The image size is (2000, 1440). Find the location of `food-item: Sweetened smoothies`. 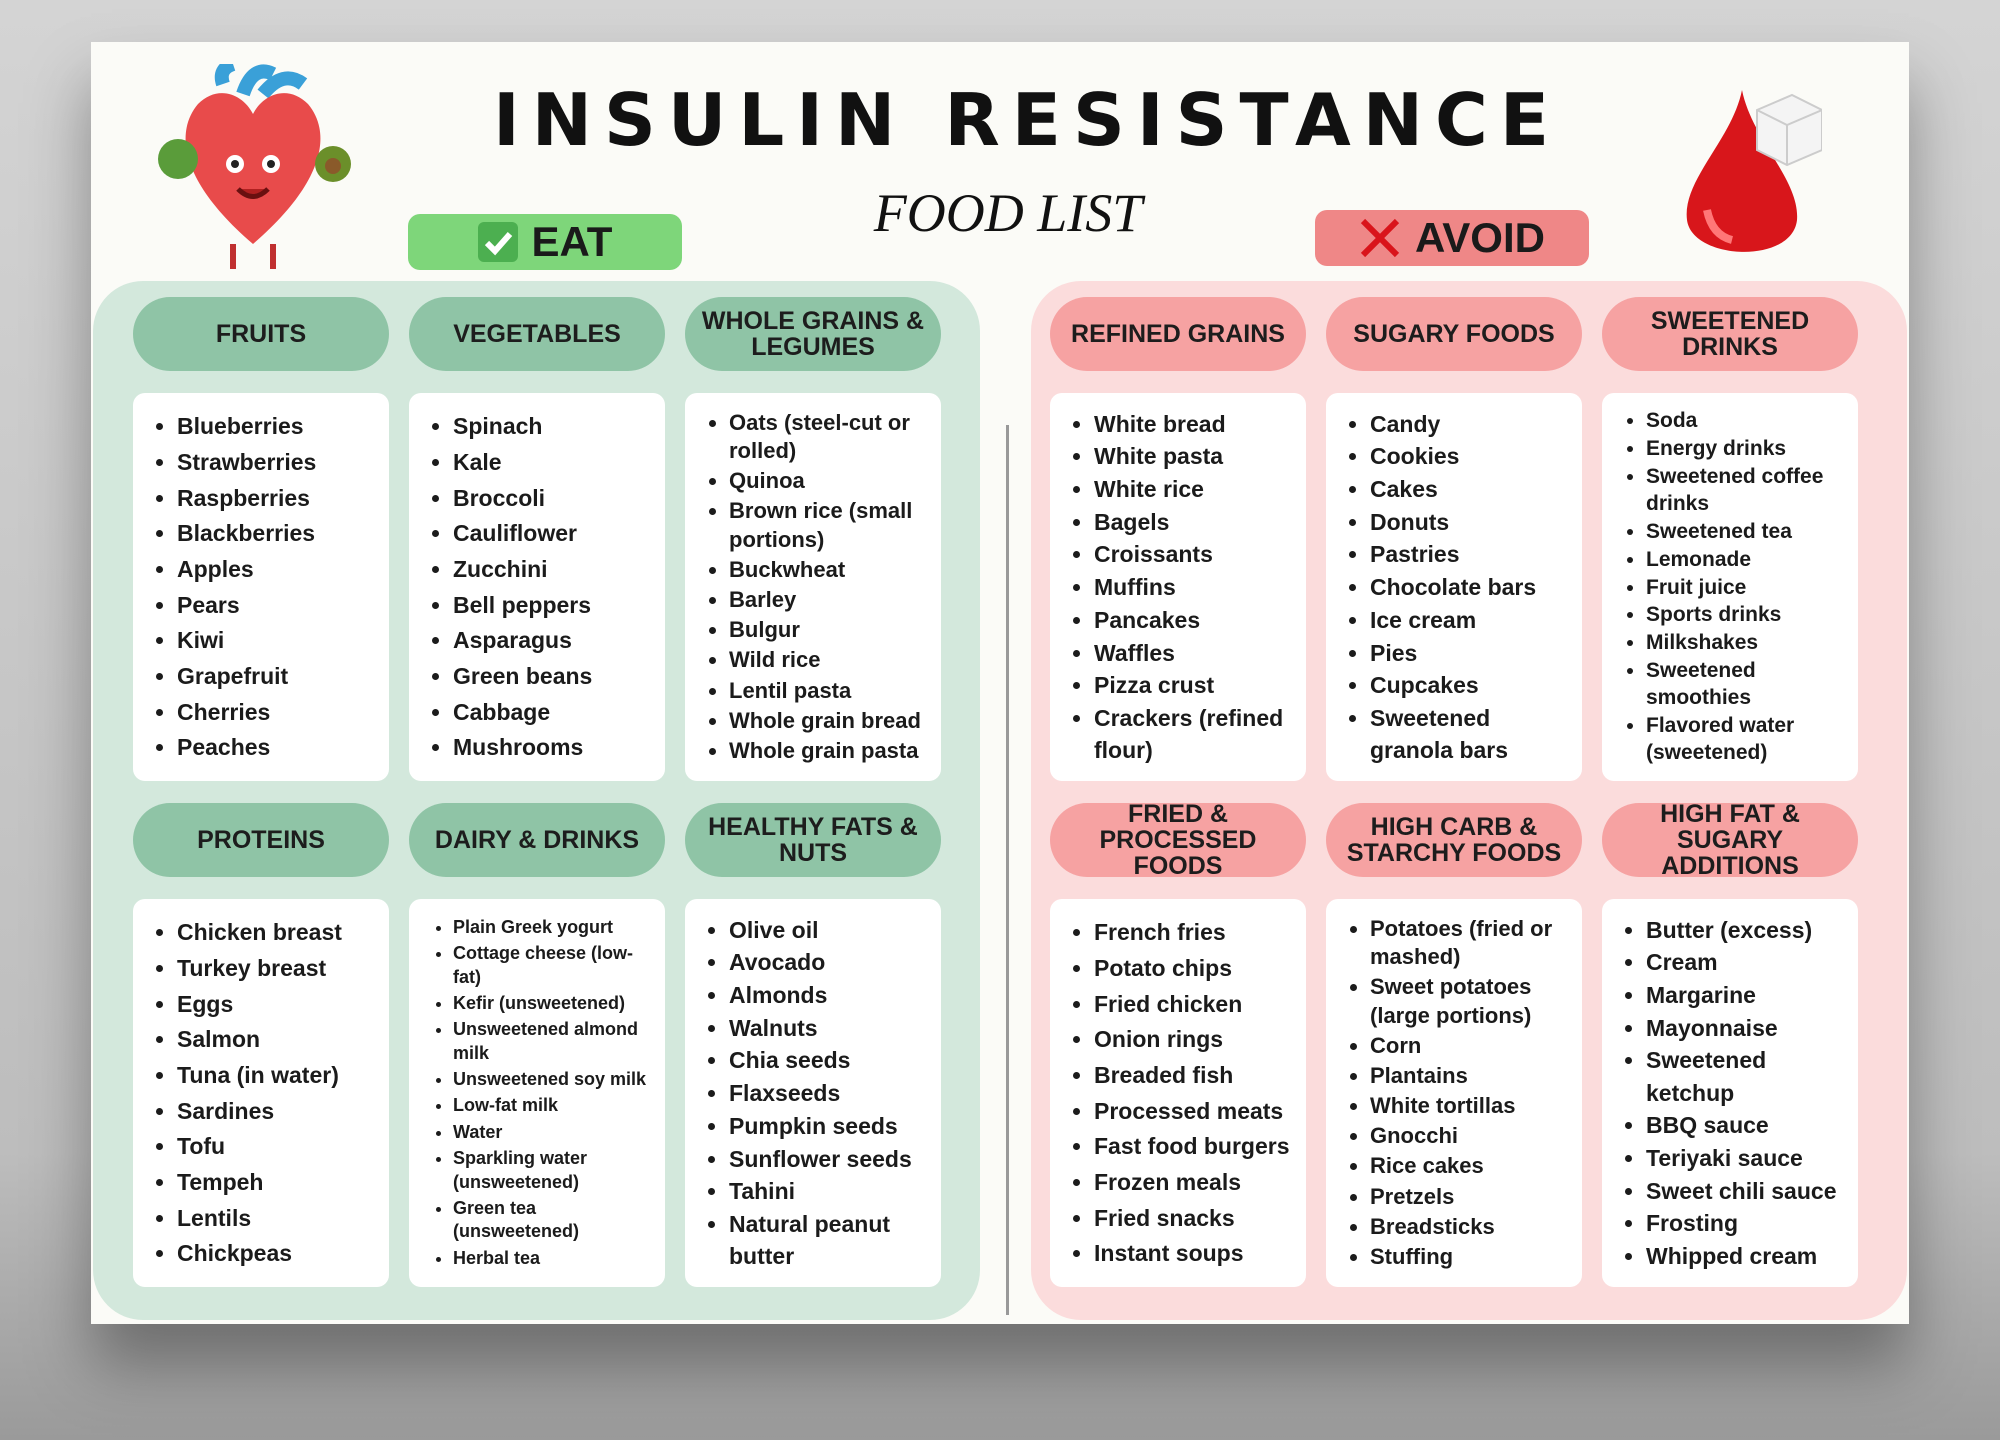

food-item: Sweetened smoothies is located at coordinates (1747, 684).